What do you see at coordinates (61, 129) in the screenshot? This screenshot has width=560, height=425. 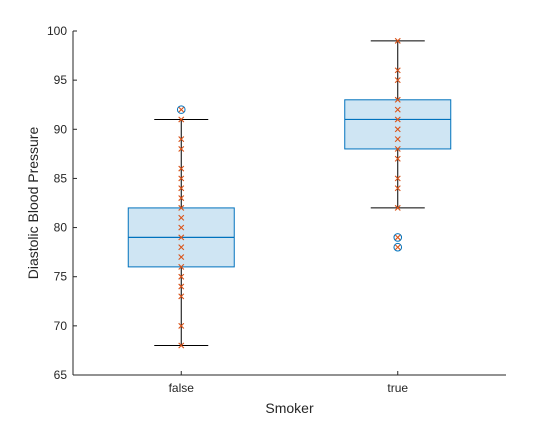 I see `y-tick-label: 90` at bounding box center [61, 129].